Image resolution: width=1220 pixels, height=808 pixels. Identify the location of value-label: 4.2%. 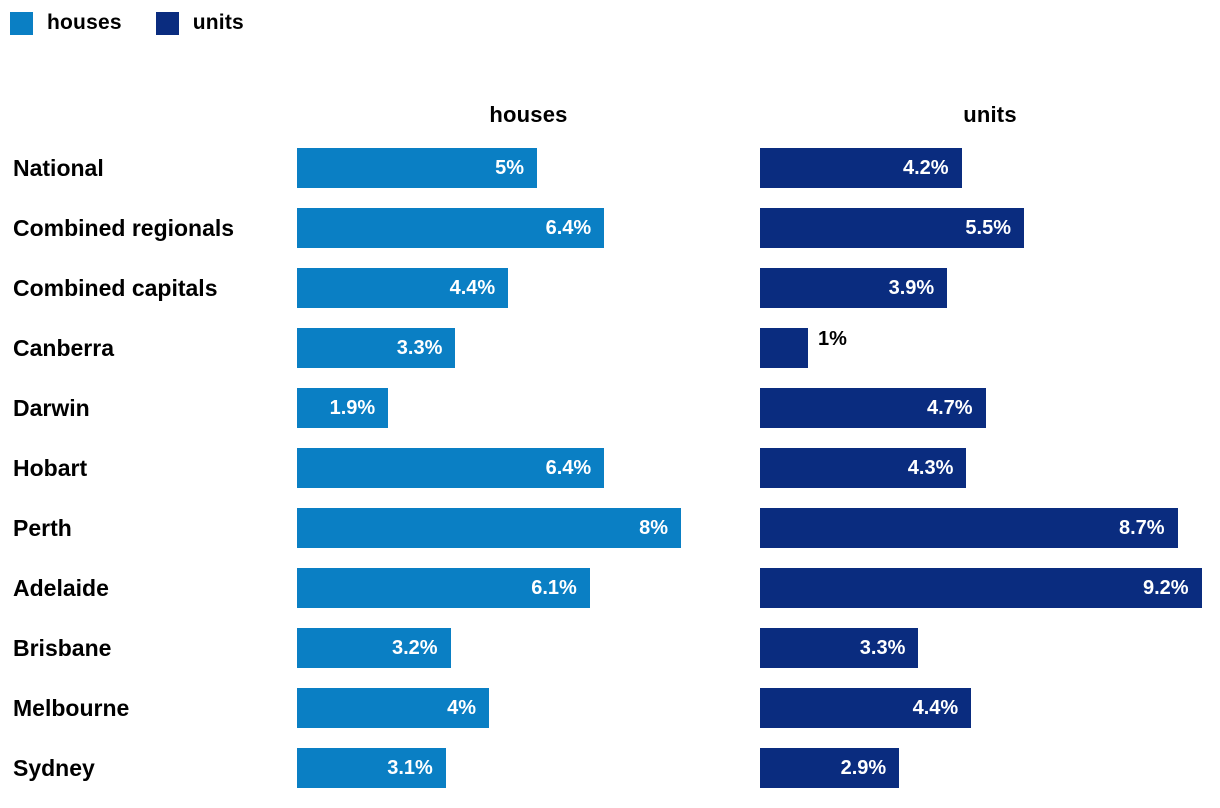
(926, 167).